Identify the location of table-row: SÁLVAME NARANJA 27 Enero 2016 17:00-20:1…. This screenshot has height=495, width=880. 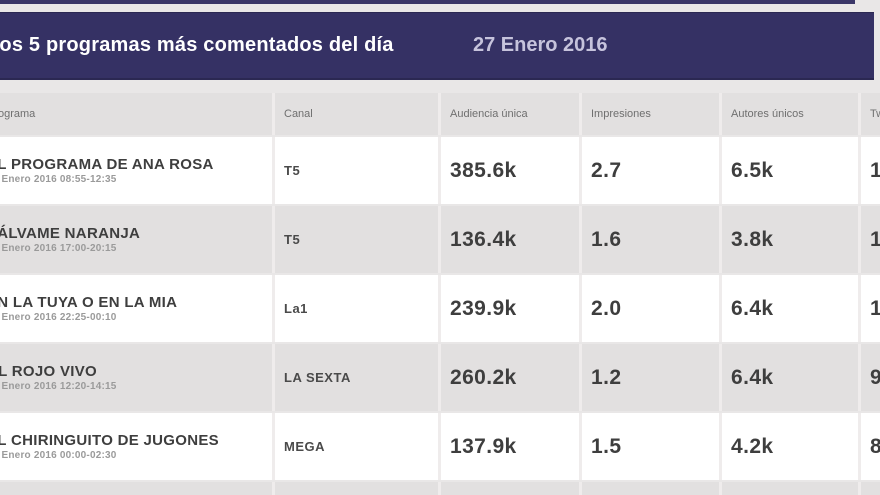
(440, 239).